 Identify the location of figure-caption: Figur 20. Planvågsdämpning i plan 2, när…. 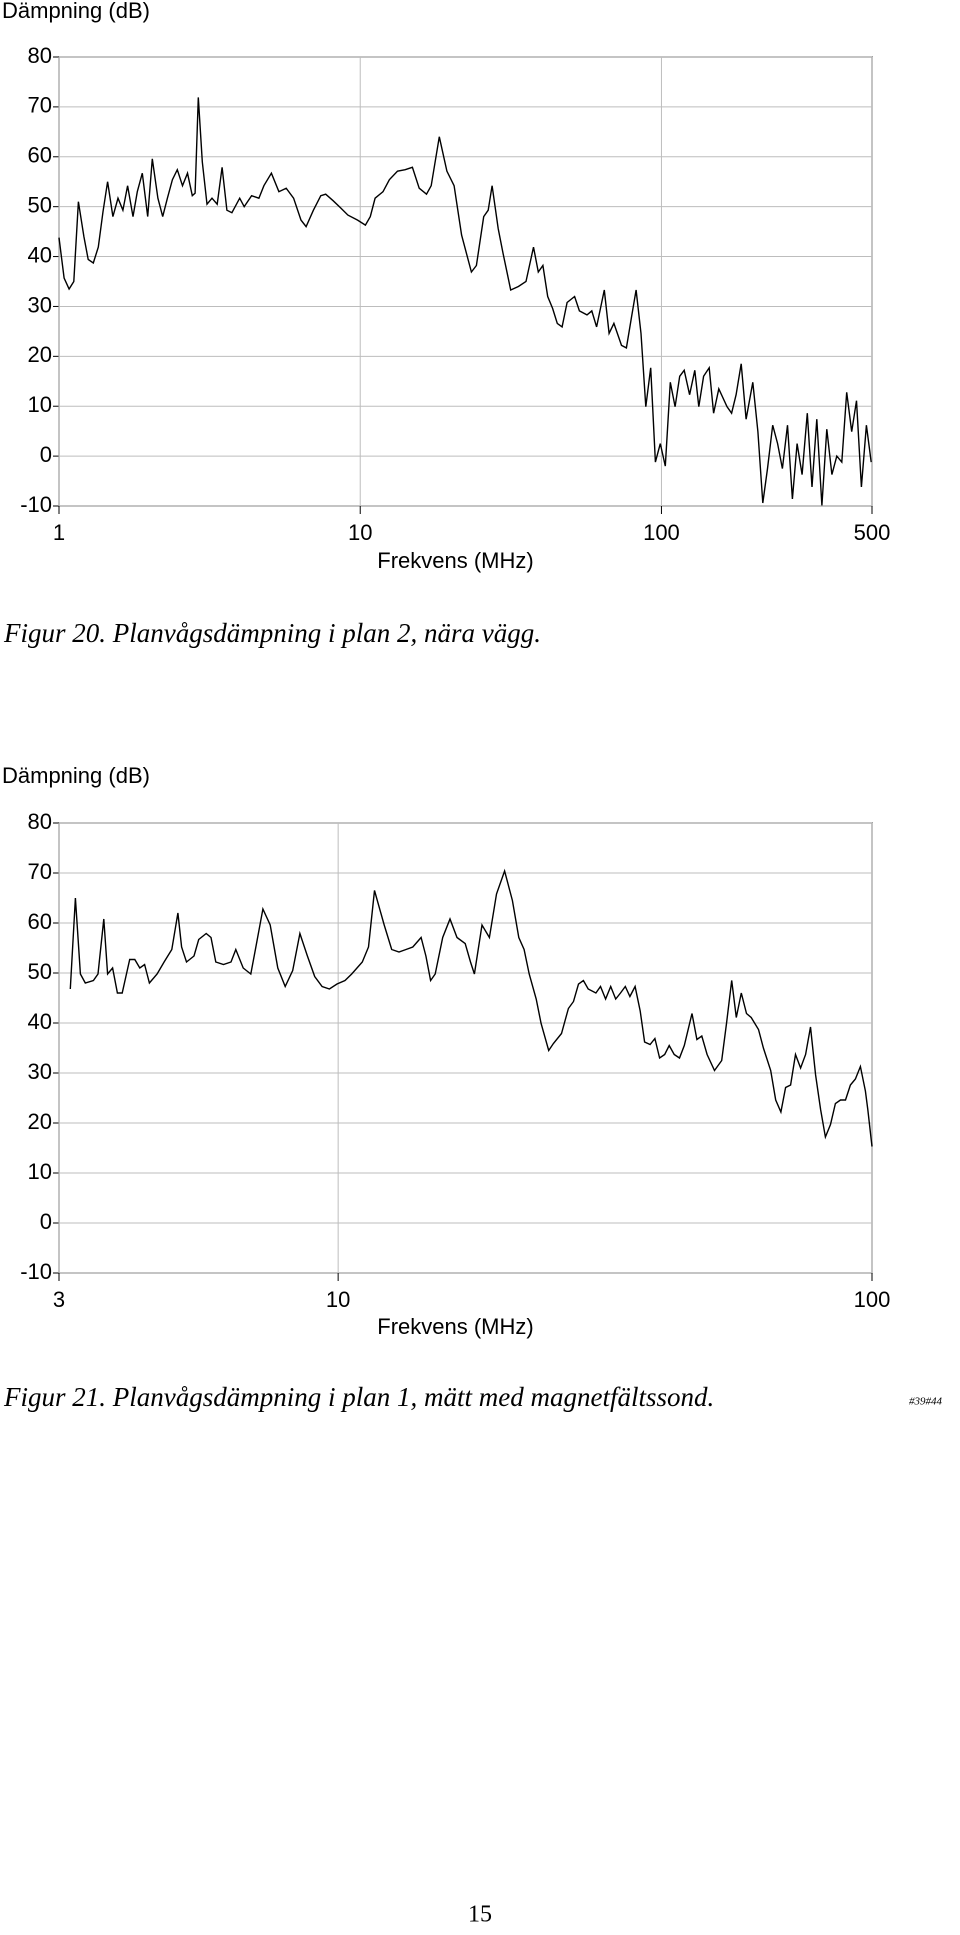
(272, 633).